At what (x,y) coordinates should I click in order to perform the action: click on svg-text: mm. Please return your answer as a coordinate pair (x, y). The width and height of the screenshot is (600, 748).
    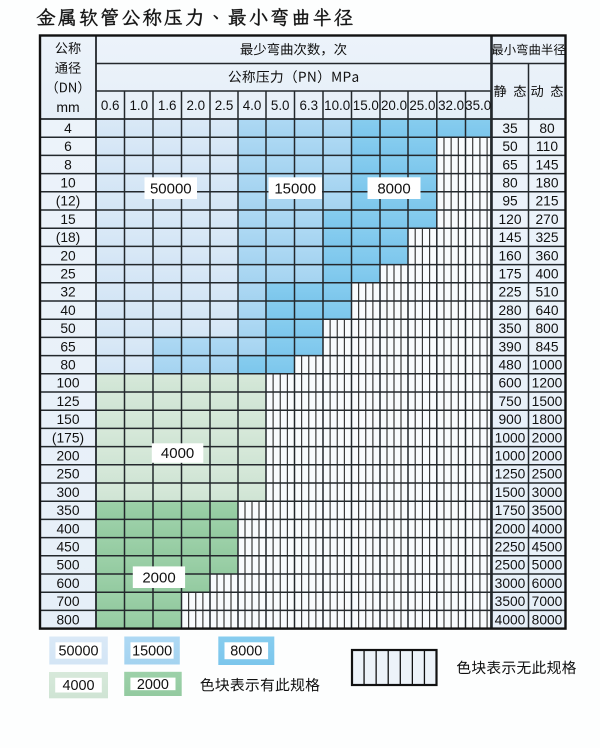
    Looking at the image, I should click on (67, 107).